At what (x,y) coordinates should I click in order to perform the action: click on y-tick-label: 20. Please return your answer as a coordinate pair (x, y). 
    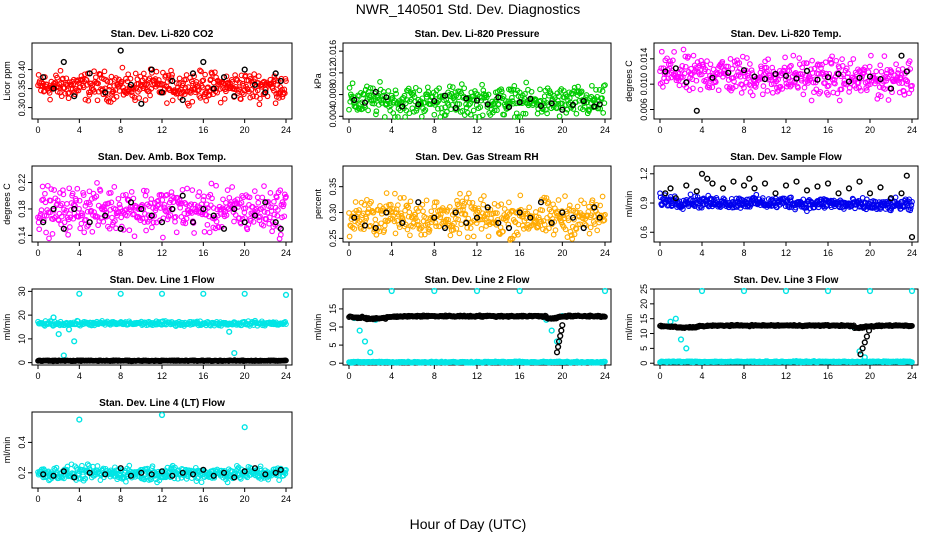
    Looking at the image, I should click on (644, 304).